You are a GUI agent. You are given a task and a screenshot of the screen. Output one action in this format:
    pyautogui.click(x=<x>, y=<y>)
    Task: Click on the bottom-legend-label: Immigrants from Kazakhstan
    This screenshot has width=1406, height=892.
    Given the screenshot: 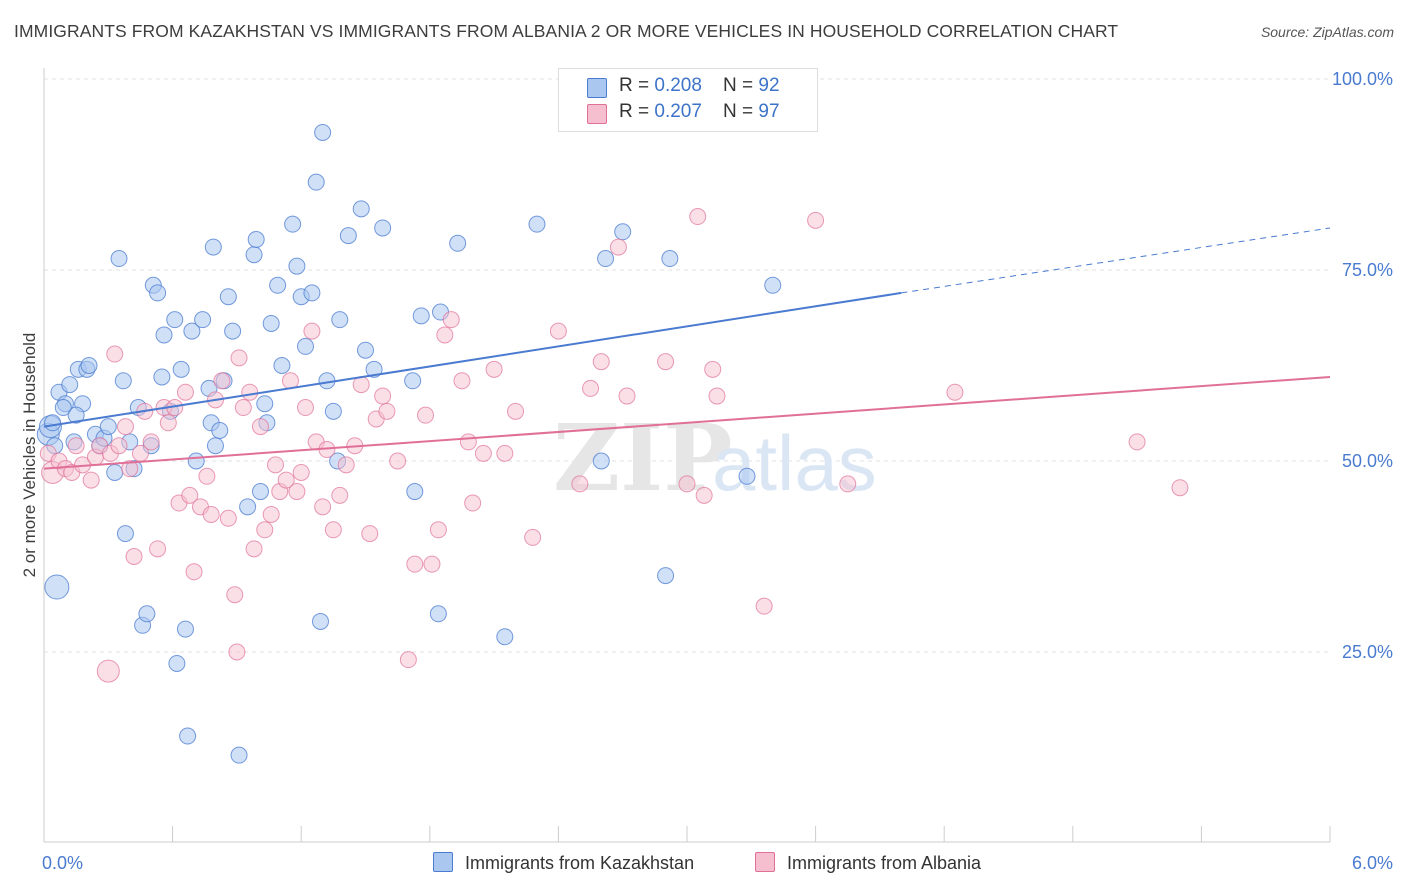 What is the action you would take?
    pyautogui.click(x=580, y=863)
    